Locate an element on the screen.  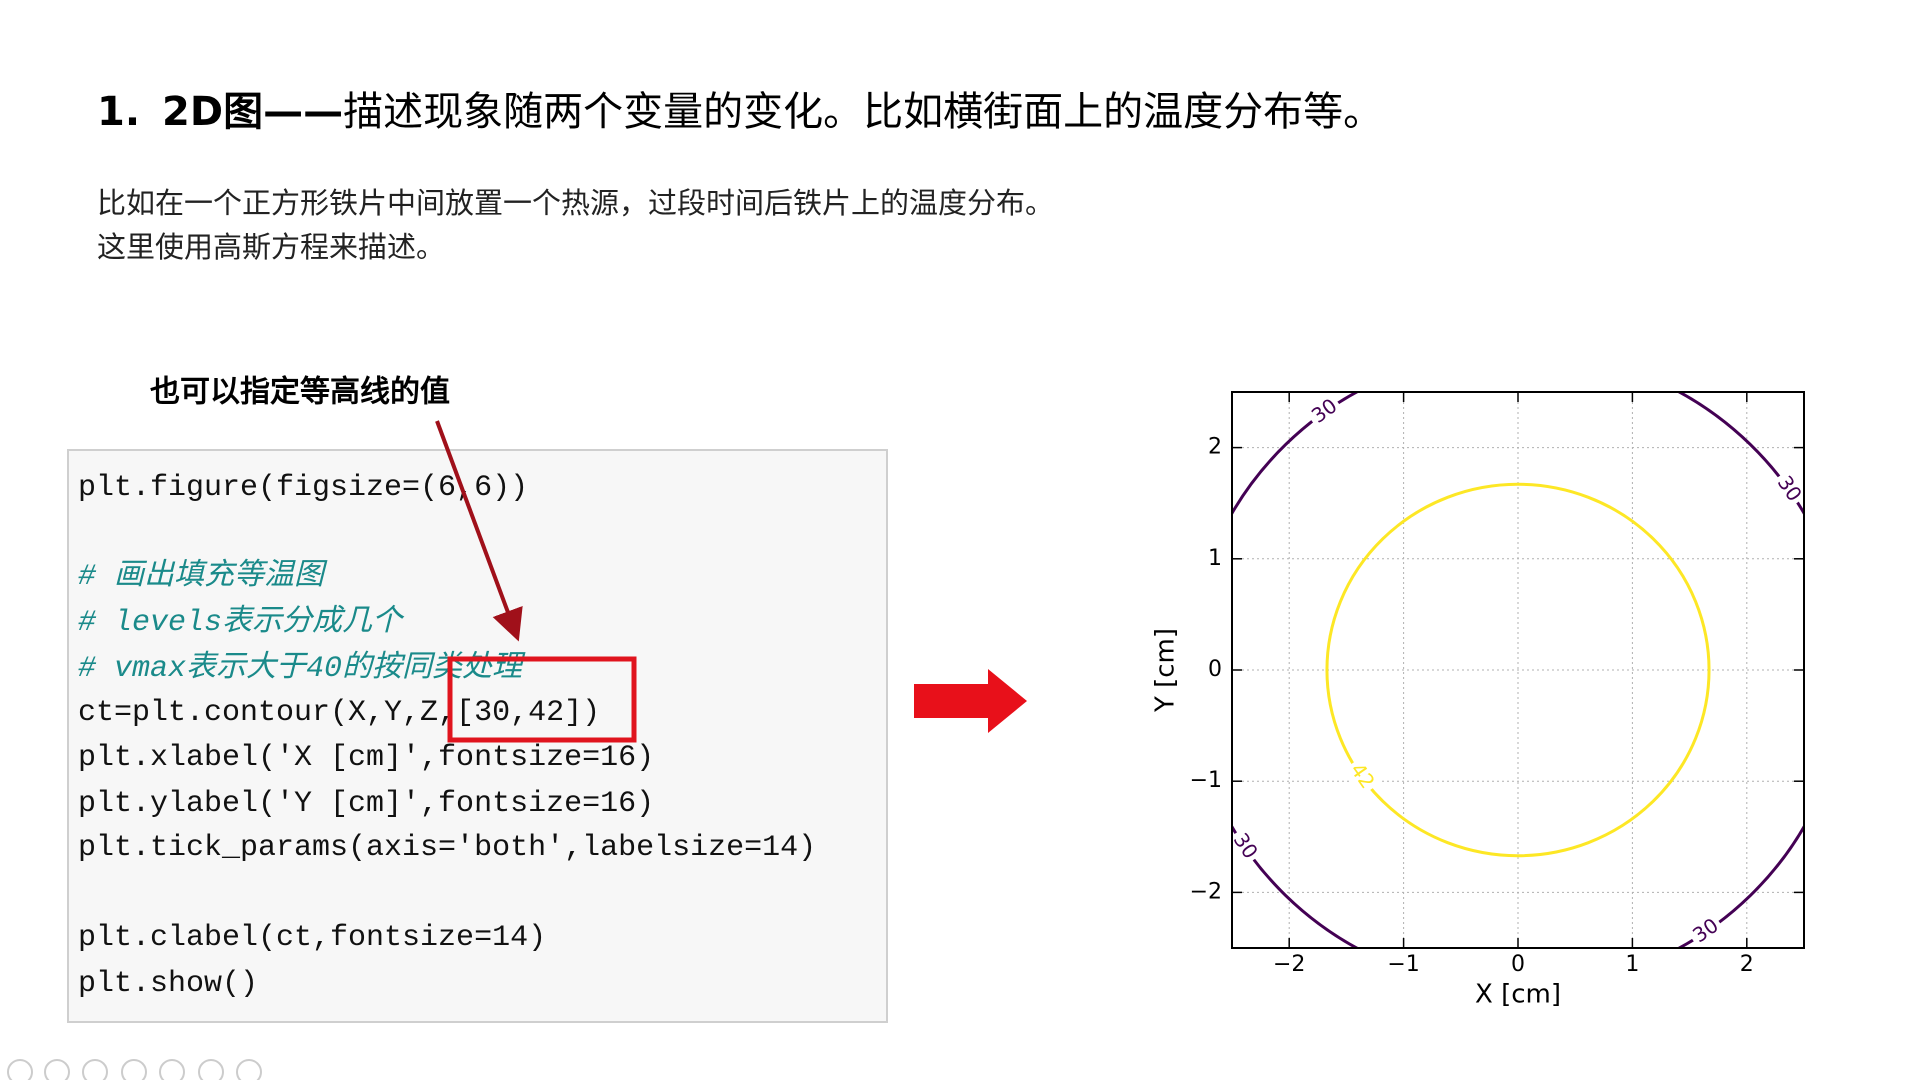
annotation: 也可以指定等高线的值 is located at coordinates (300, 392).